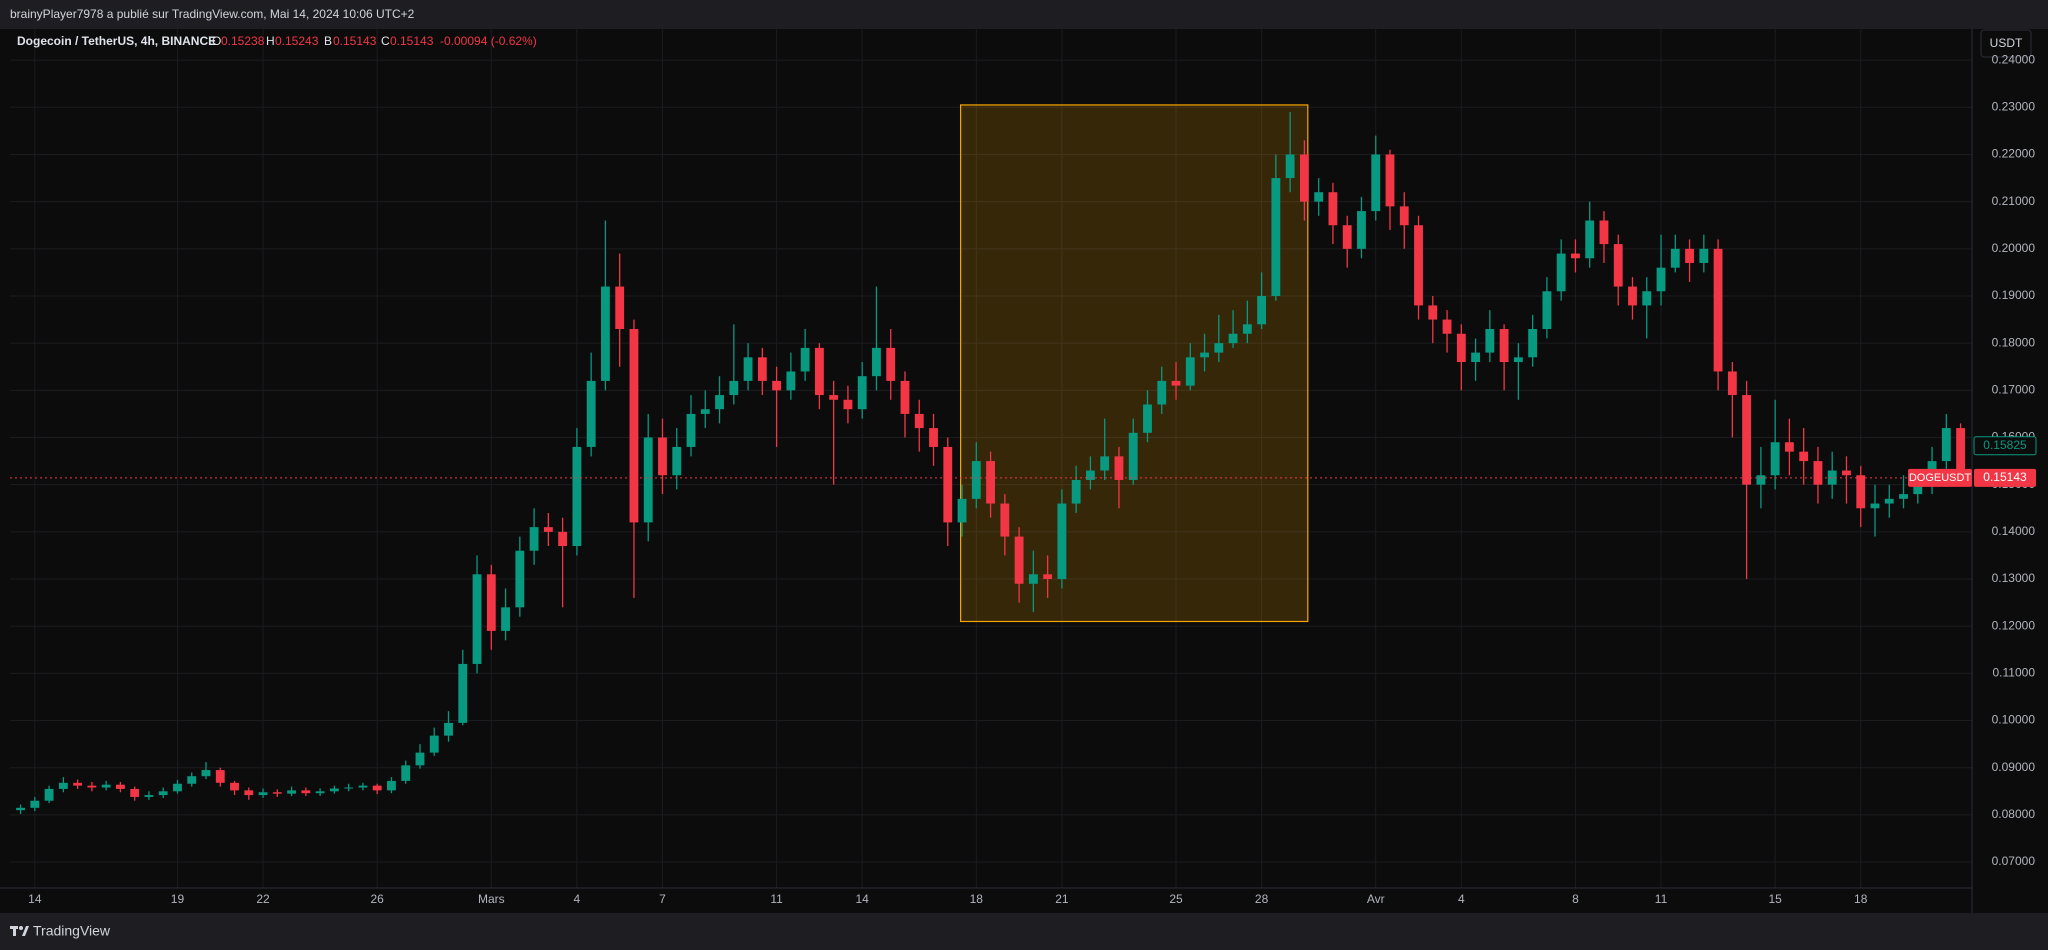 The width and height of the screenshot is (2048, 950). What do you see at coordinates (2014, 59) in the screenshot?
I see `y-tick-label: 0.24000` at bounding box center [2014, 59].